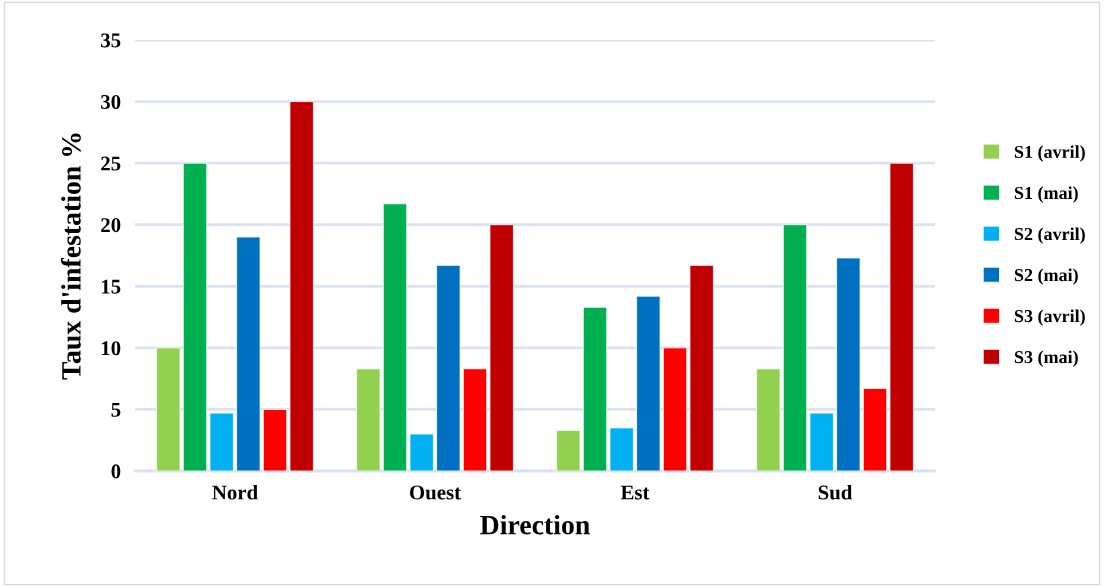 Image resolution: width=1104 pixels, height=587 pixels. I want to click on legend-label: S1 (avril), so click(1049, 153).